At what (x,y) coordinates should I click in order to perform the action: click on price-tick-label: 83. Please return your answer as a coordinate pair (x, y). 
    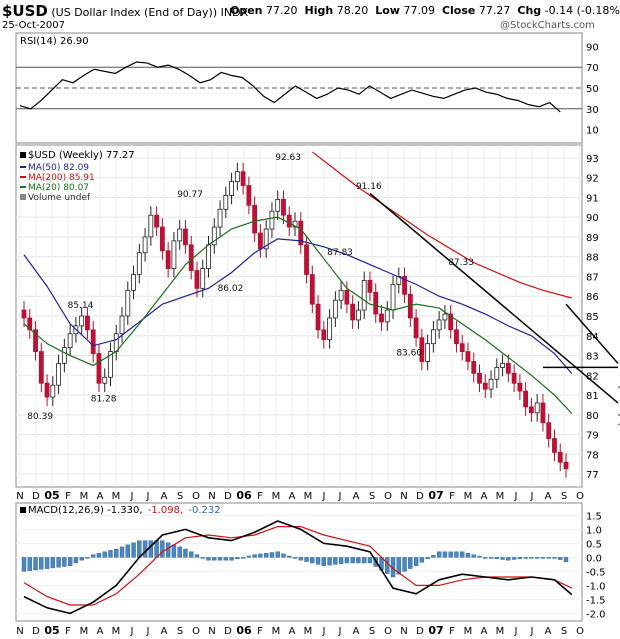
    Looking at the image, I should click on (592, 357).